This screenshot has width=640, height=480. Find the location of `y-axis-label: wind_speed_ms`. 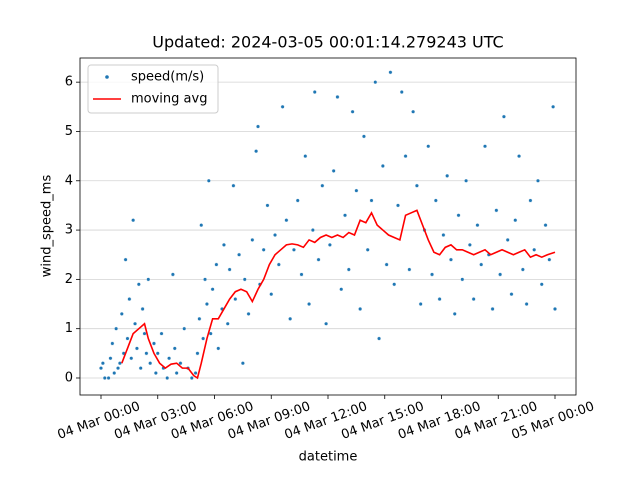

y-axis-label: wind_speed_ms is located at coordinates (47, 226).